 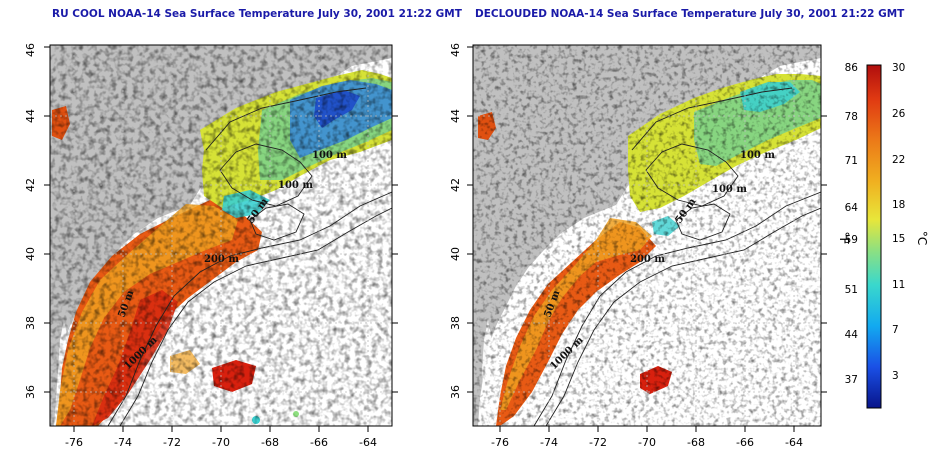 What do you see at coordinates (922, 238) in the screenshot?
I see `celsius-unit-label: °C` at bounding box center [922, 238].